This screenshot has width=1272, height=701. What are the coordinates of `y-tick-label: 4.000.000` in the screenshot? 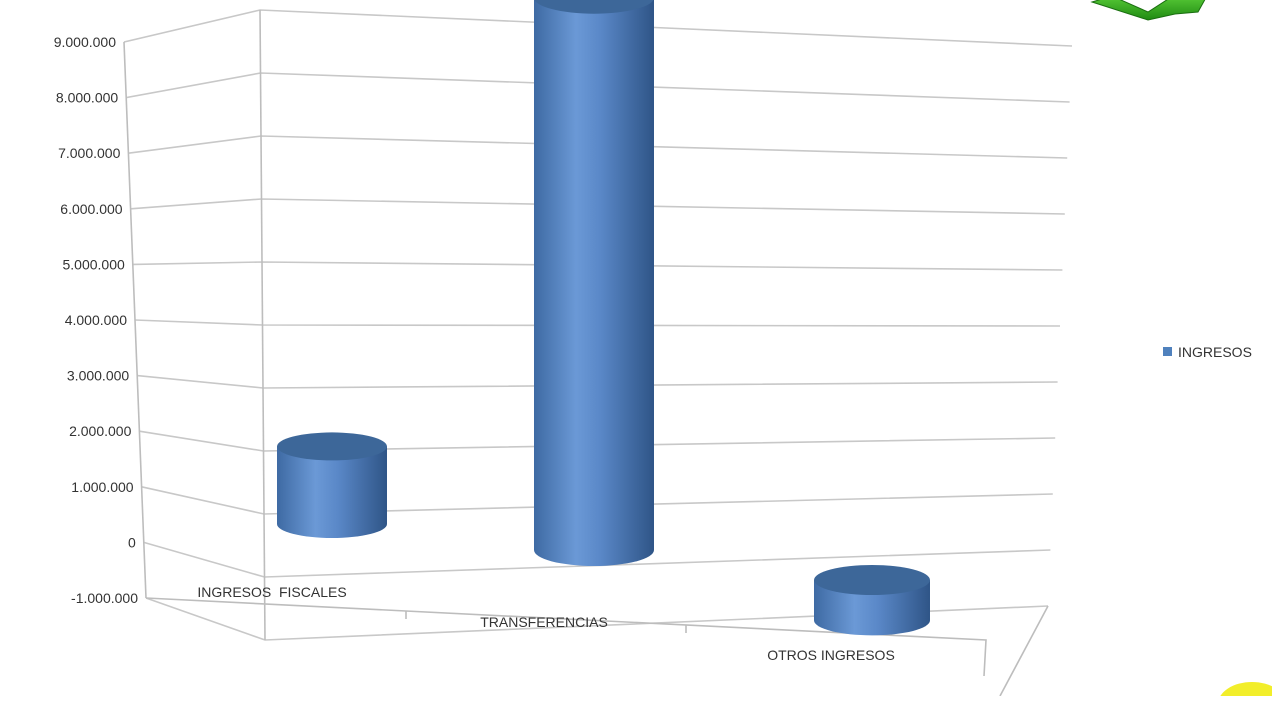 It's located at (96, 320).